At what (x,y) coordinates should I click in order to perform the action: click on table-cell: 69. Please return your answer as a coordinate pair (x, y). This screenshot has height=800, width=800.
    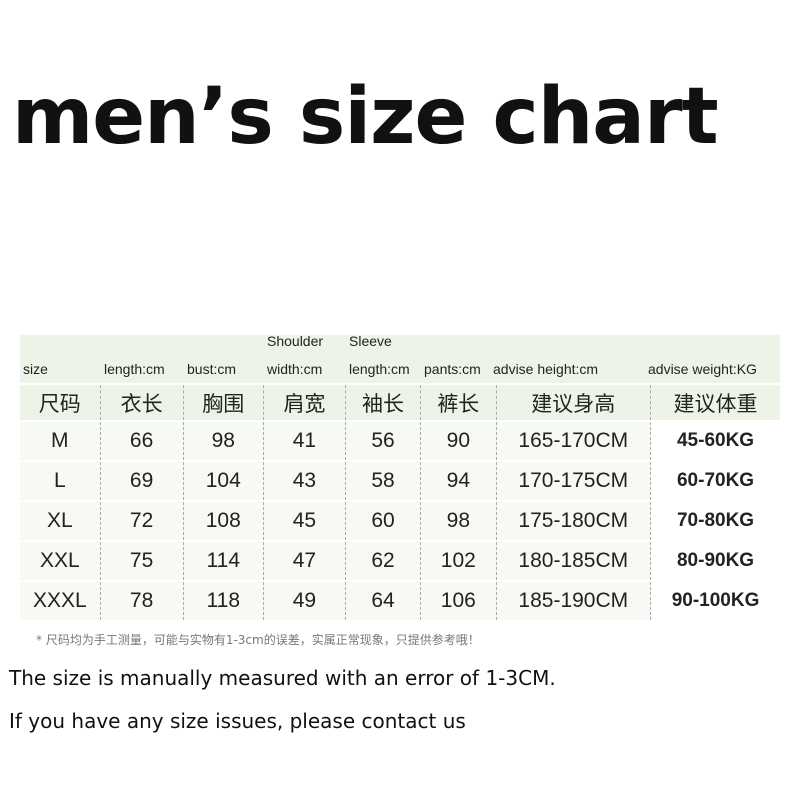
    Looking at the image, I should click on (141, 480).